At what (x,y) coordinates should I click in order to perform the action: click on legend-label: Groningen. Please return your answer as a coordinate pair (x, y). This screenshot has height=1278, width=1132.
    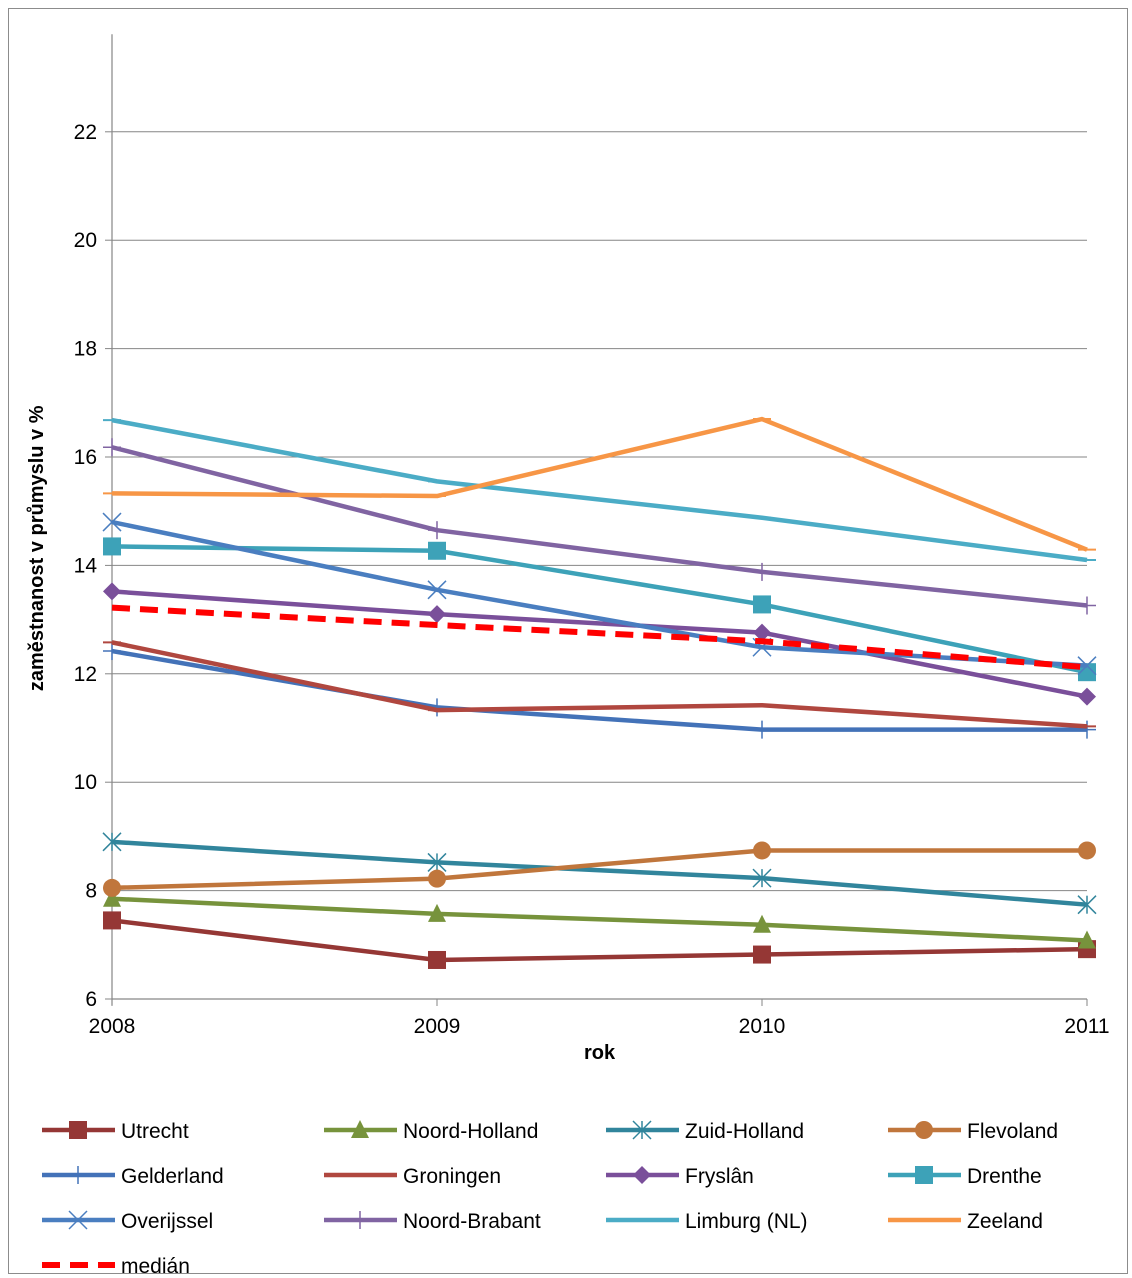
    Looking at the image, I should click on (452, 1176).